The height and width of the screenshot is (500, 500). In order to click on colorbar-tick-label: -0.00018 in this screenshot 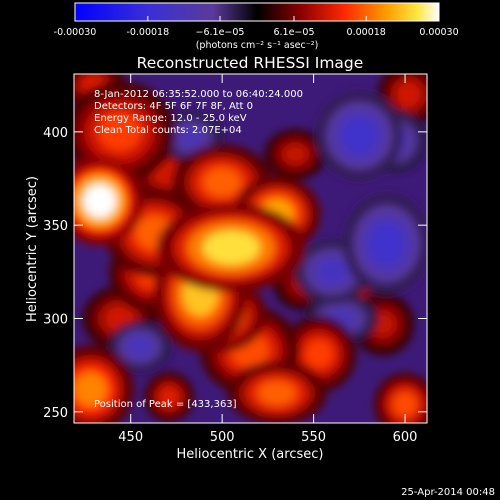, I will do `click(147, 32)`.